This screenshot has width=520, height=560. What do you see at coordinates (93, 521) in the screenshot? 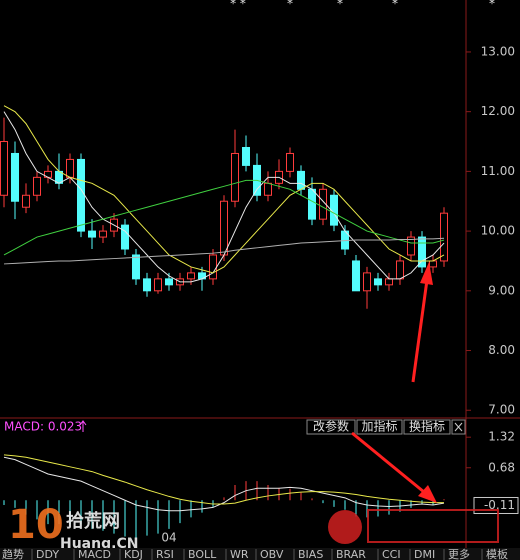
I see `watermark-name: 拾荒网` at bounding box center [93, 521].